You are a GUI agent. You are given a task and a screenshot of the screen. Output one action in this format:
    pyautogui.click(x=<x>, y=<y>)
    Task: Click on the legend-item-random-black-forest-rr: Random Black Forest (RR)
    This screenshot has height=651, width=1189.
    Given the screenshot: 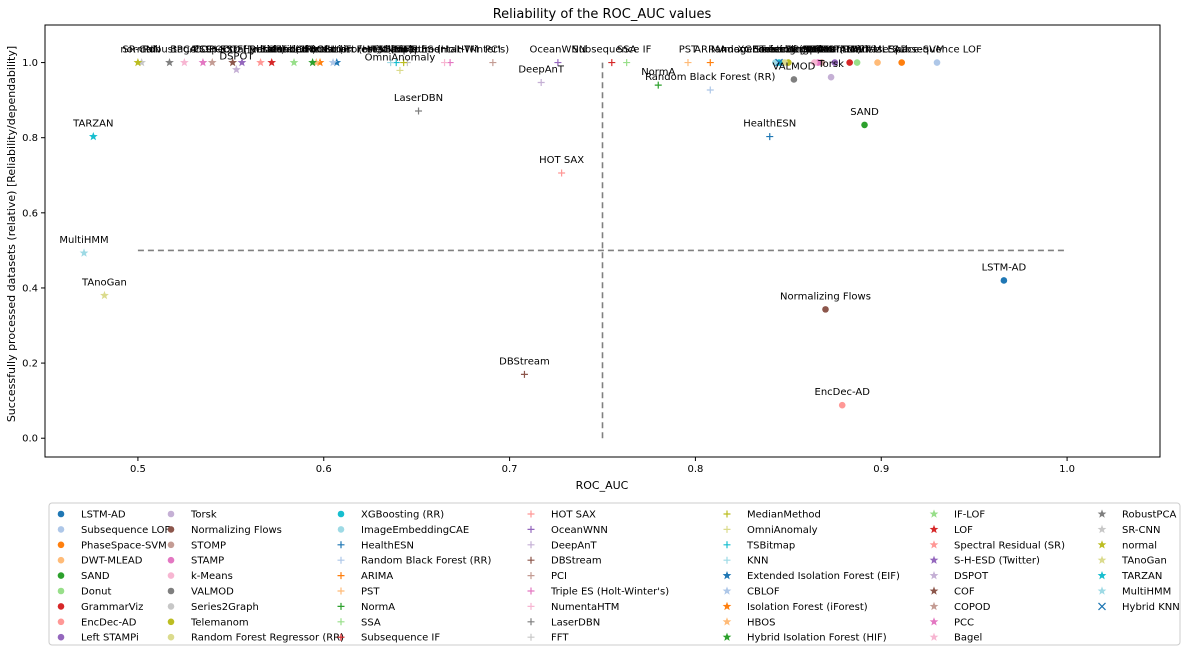 What is the action you would take?
    pyautogui.click(x=414, y=561)
    